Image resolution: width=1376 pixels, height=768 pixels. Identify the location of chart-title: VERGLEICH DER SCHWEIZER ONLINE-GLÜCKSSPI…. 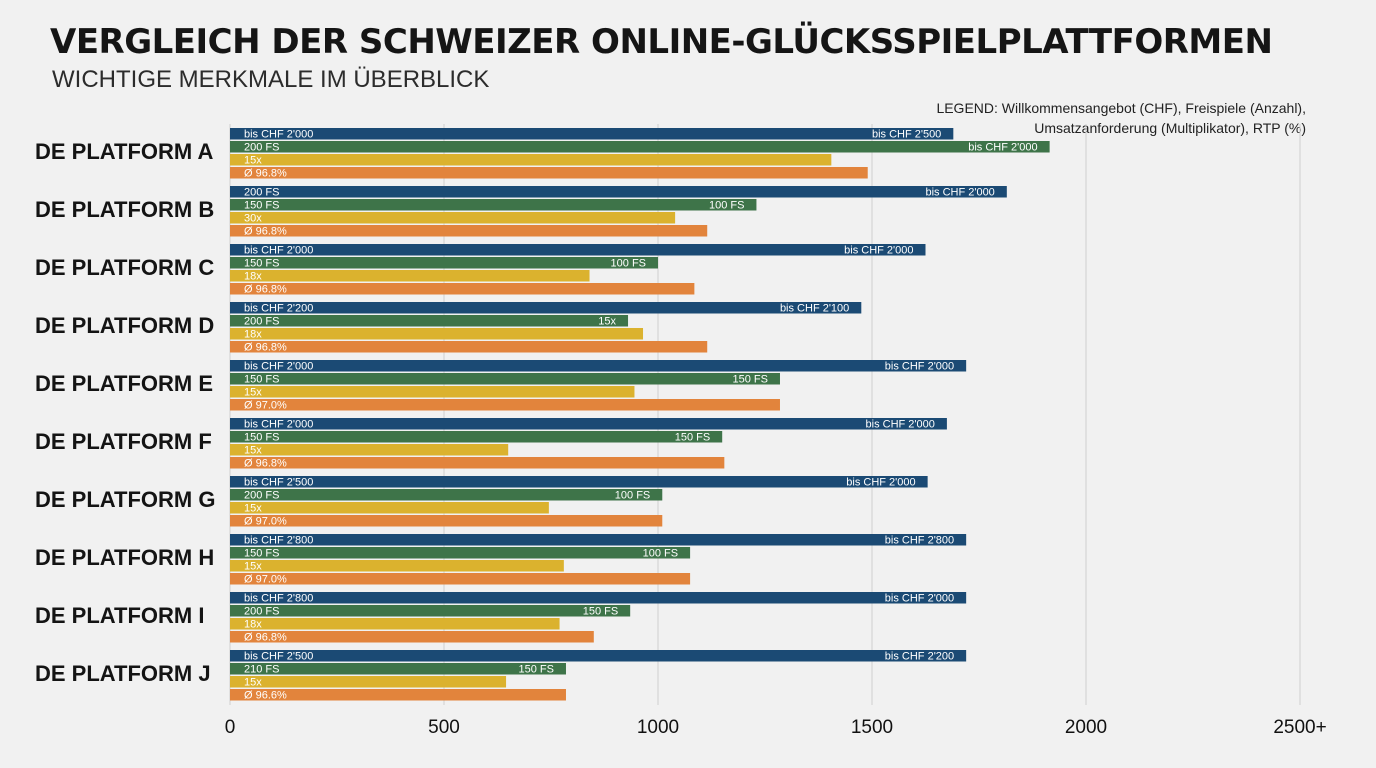
(661, 42).